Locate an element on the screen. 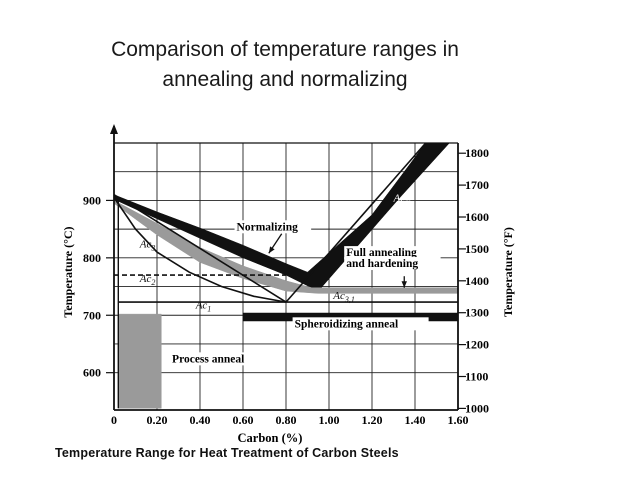 Image resolution: width=638 pixels, height=479 pixels. y-tick-label-right: 1600 is located at coordinates (477, 217).